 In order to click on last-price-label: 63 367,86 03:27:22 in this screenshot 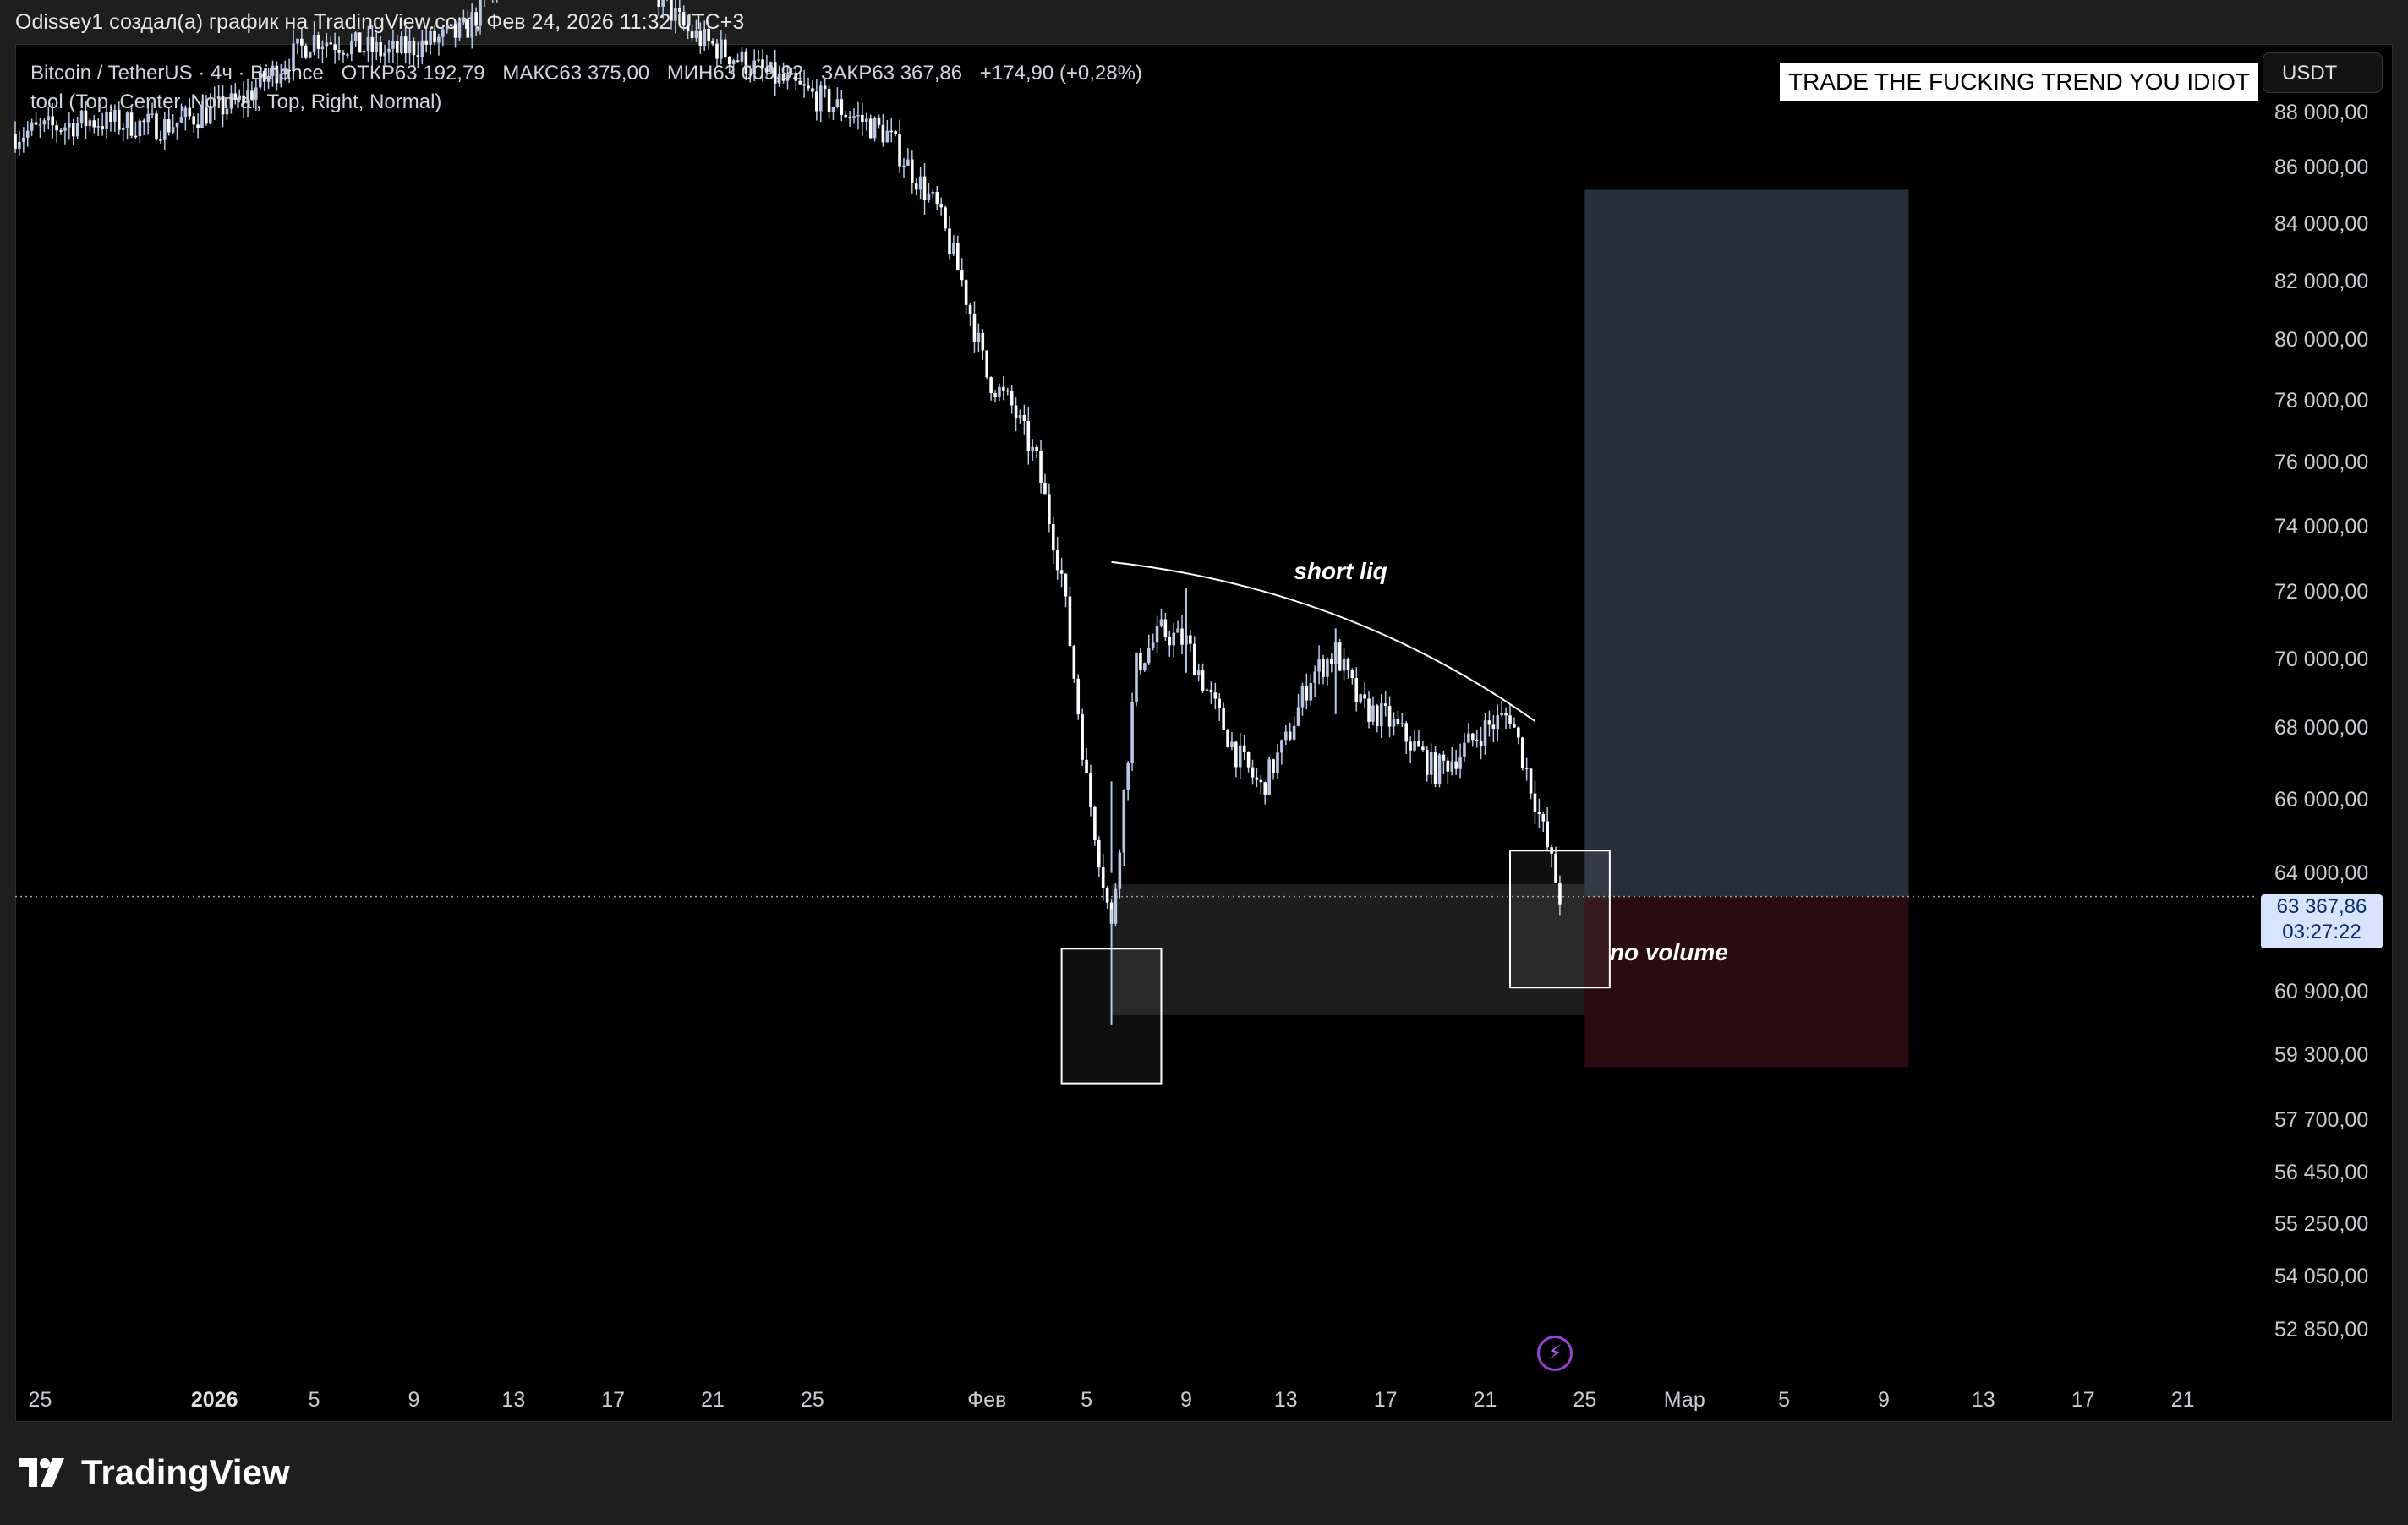, I will do `click(2322, 921)`.